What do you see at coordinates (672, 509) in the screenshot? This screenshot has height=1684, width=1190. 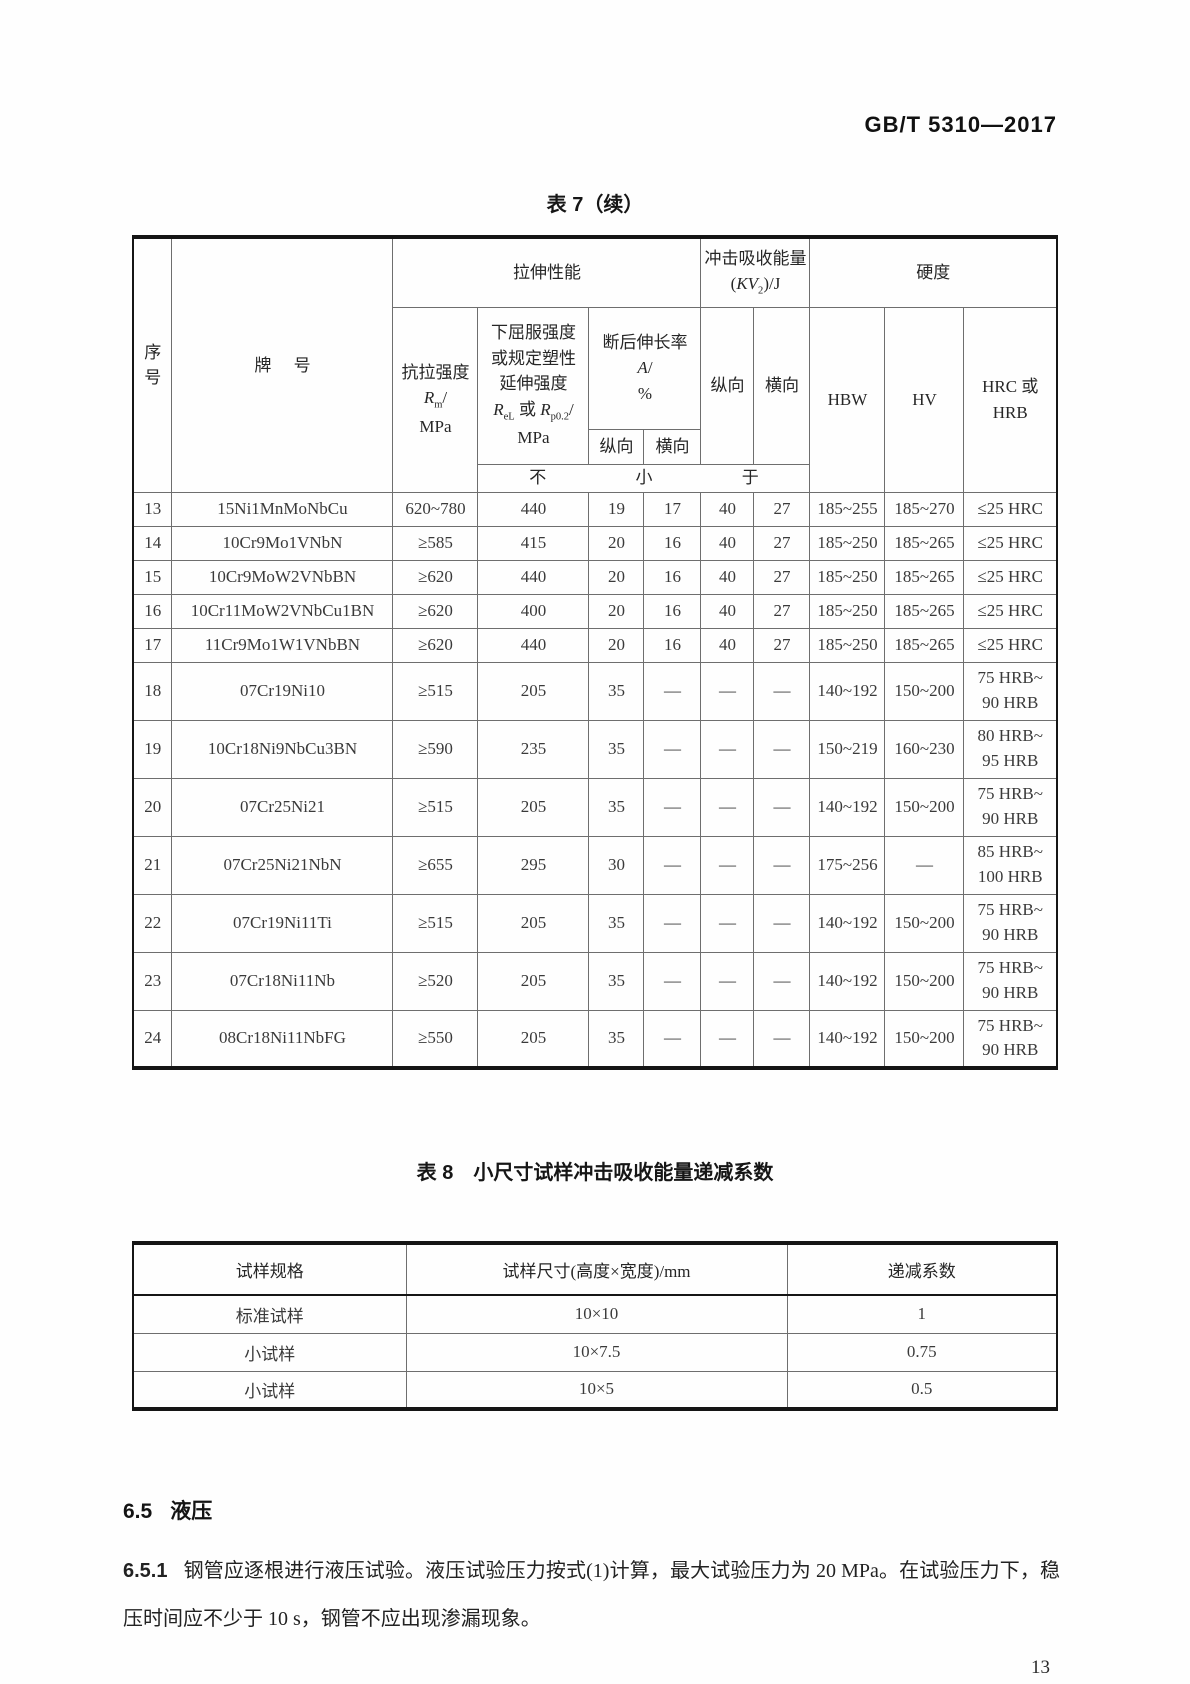 I see `table7-cell-a_trans: 17` at bounding box center [672, 509].